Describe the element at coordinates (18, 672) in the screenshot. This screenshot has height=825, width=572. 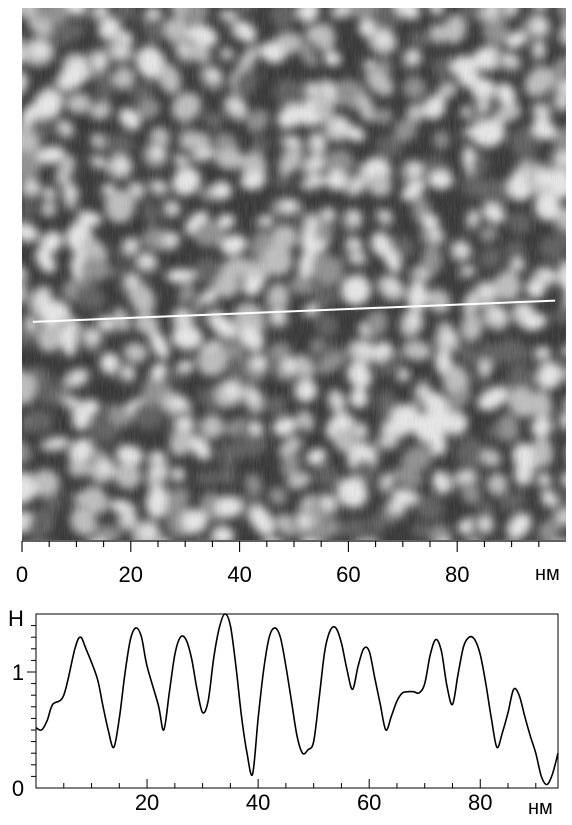
I see `profile-y-tick-label: 1` at that location.